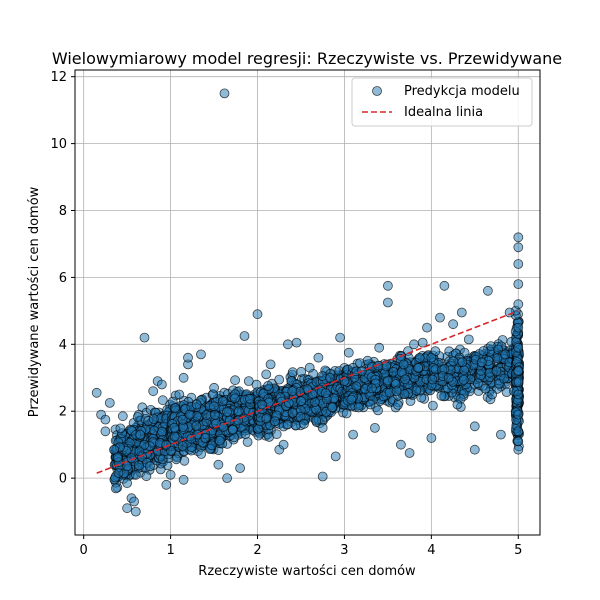 The width and height of the screenshot is (600, 600). Describe the element at coordinates (257, 550) in the screenshot. I see `x-tick-label: 2` at that location.